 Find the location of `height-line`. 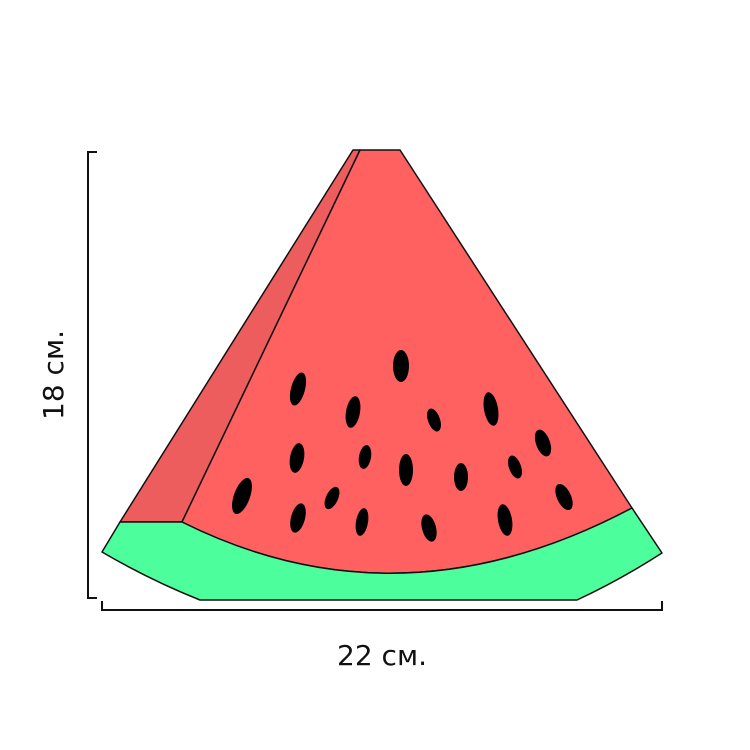

height-line is located at coordinates (92, 375).